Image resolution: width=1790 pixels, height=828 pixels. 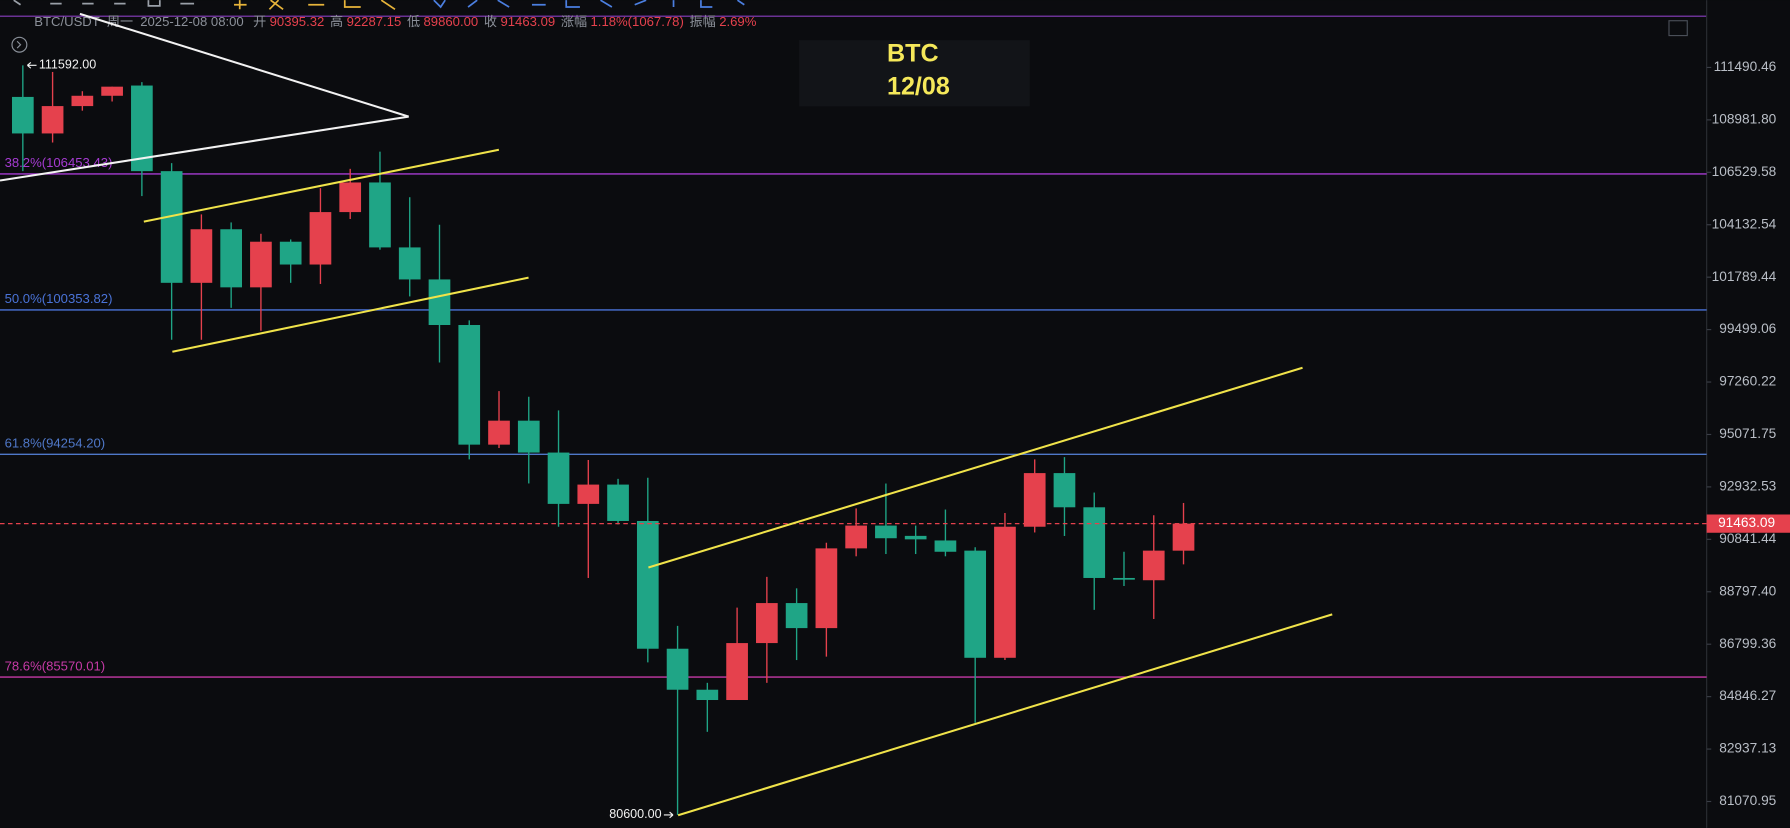 What do you see at coordinates (574, 21) in the screenshot?
I see `field-label: 涨幅` at bounding box center [574, 21].